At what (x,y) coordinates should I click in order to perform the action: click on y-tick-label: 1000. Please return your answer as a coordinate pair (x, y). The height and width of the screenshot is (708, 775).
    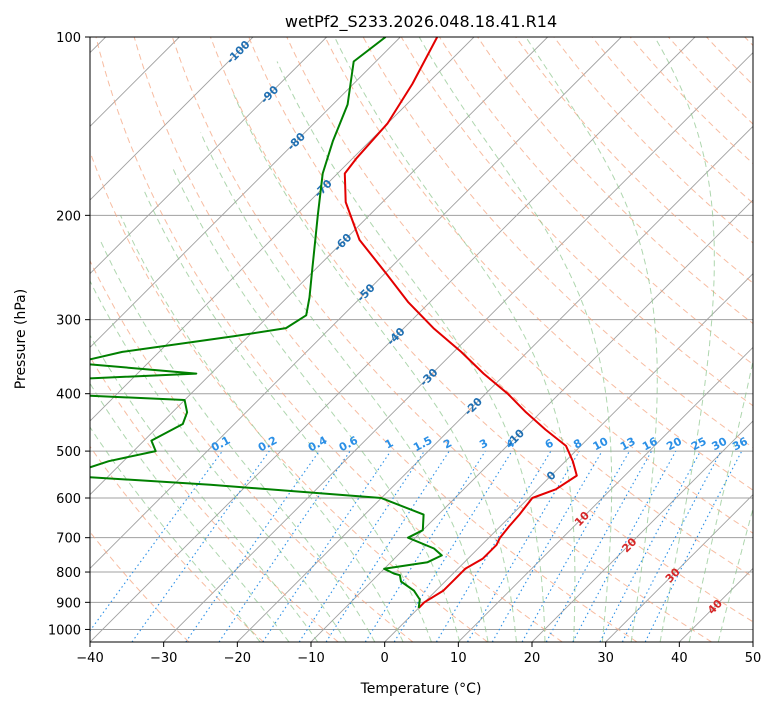
    Looking at the image, I should click on (64, 630).